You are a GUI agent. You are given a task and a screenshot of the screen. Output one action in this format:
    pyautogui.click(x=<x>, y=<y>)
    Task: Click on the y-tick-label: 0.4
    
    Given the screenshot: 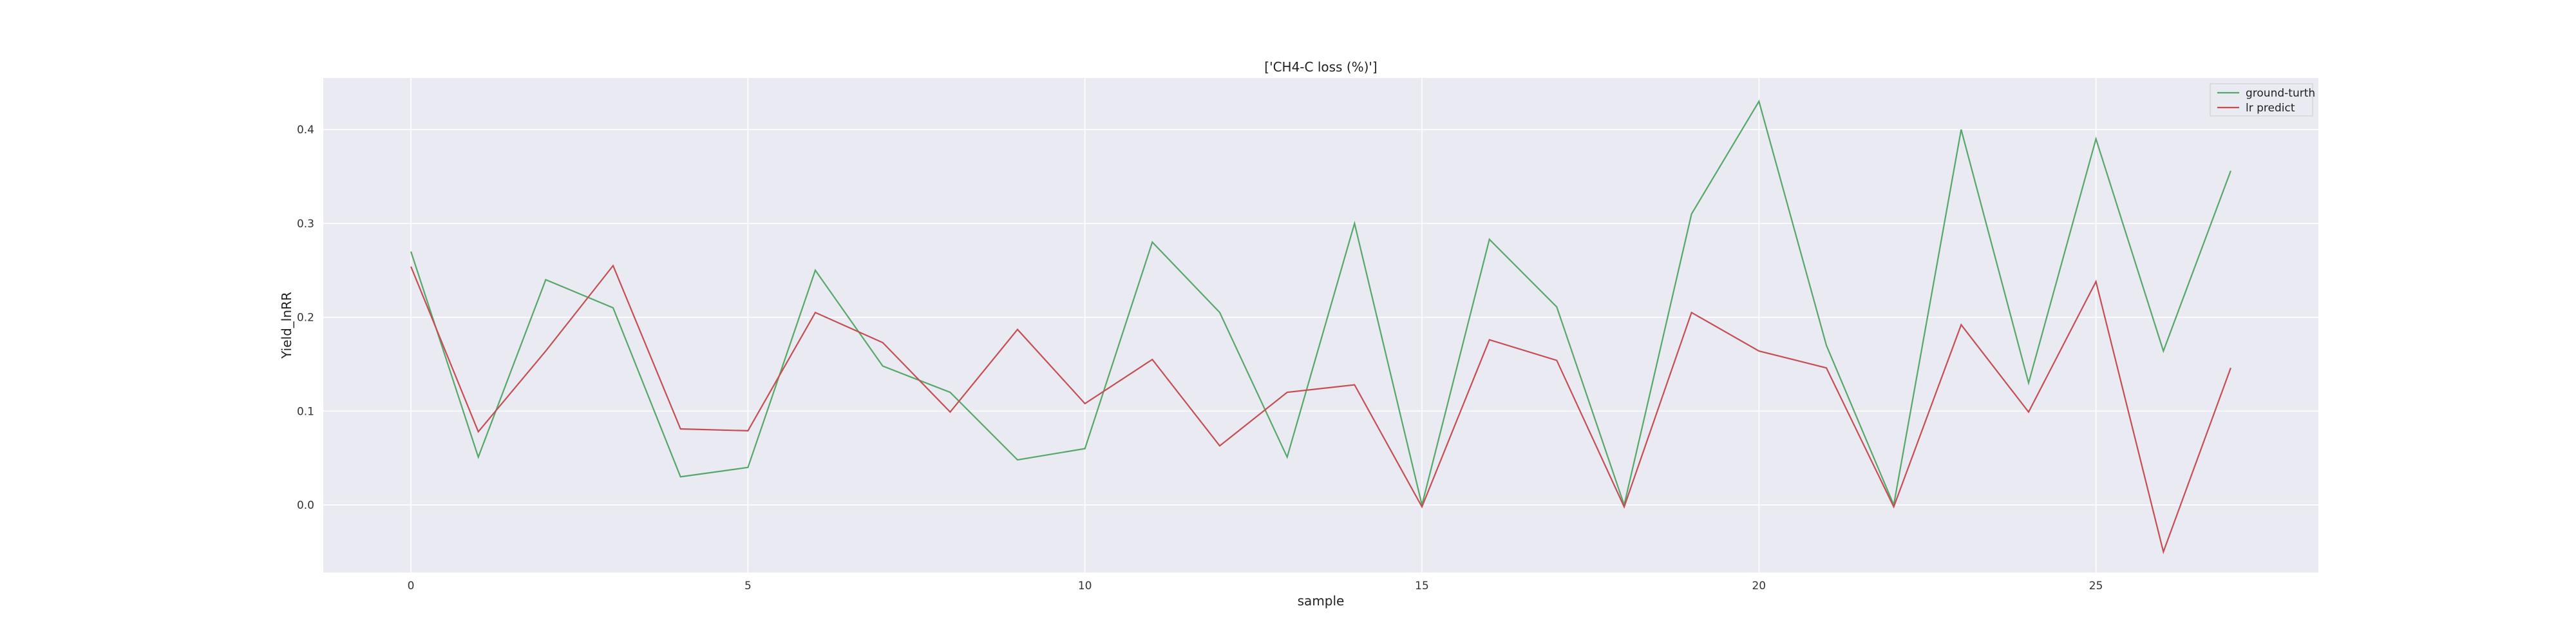 What is the action you would take?
    pyautogui.click(x=305, y=130)
    